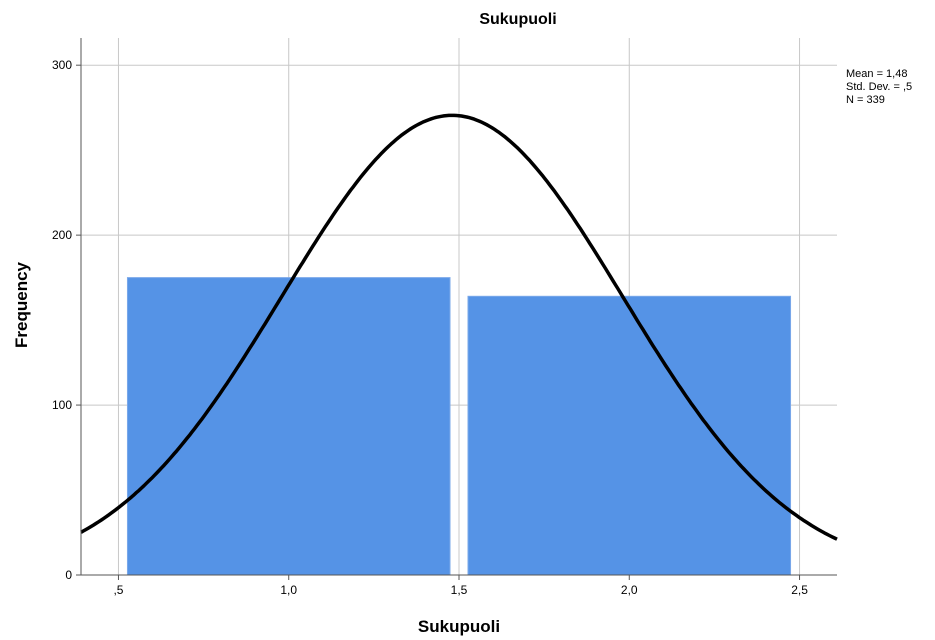 The width and height of the screenshot is (935, 640). Describe the element at coordinates (62, 235) in the screenshot. I see `y-tick-label: 200` at that location.